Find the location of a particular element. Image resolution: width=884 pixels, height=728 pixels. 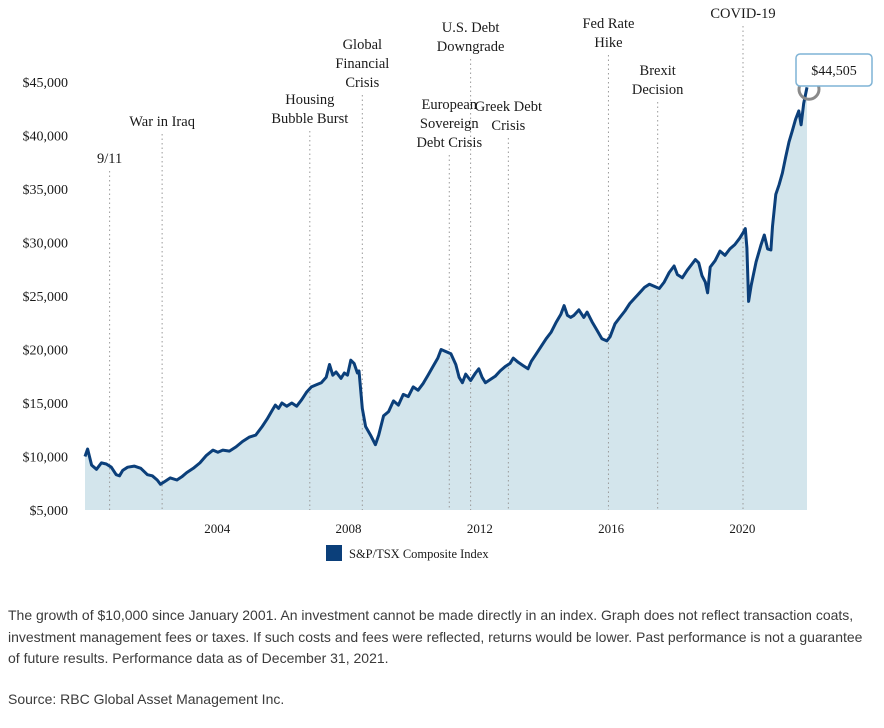

legend: S&P/TSX Composite Index is located at coordinates (407, 553).